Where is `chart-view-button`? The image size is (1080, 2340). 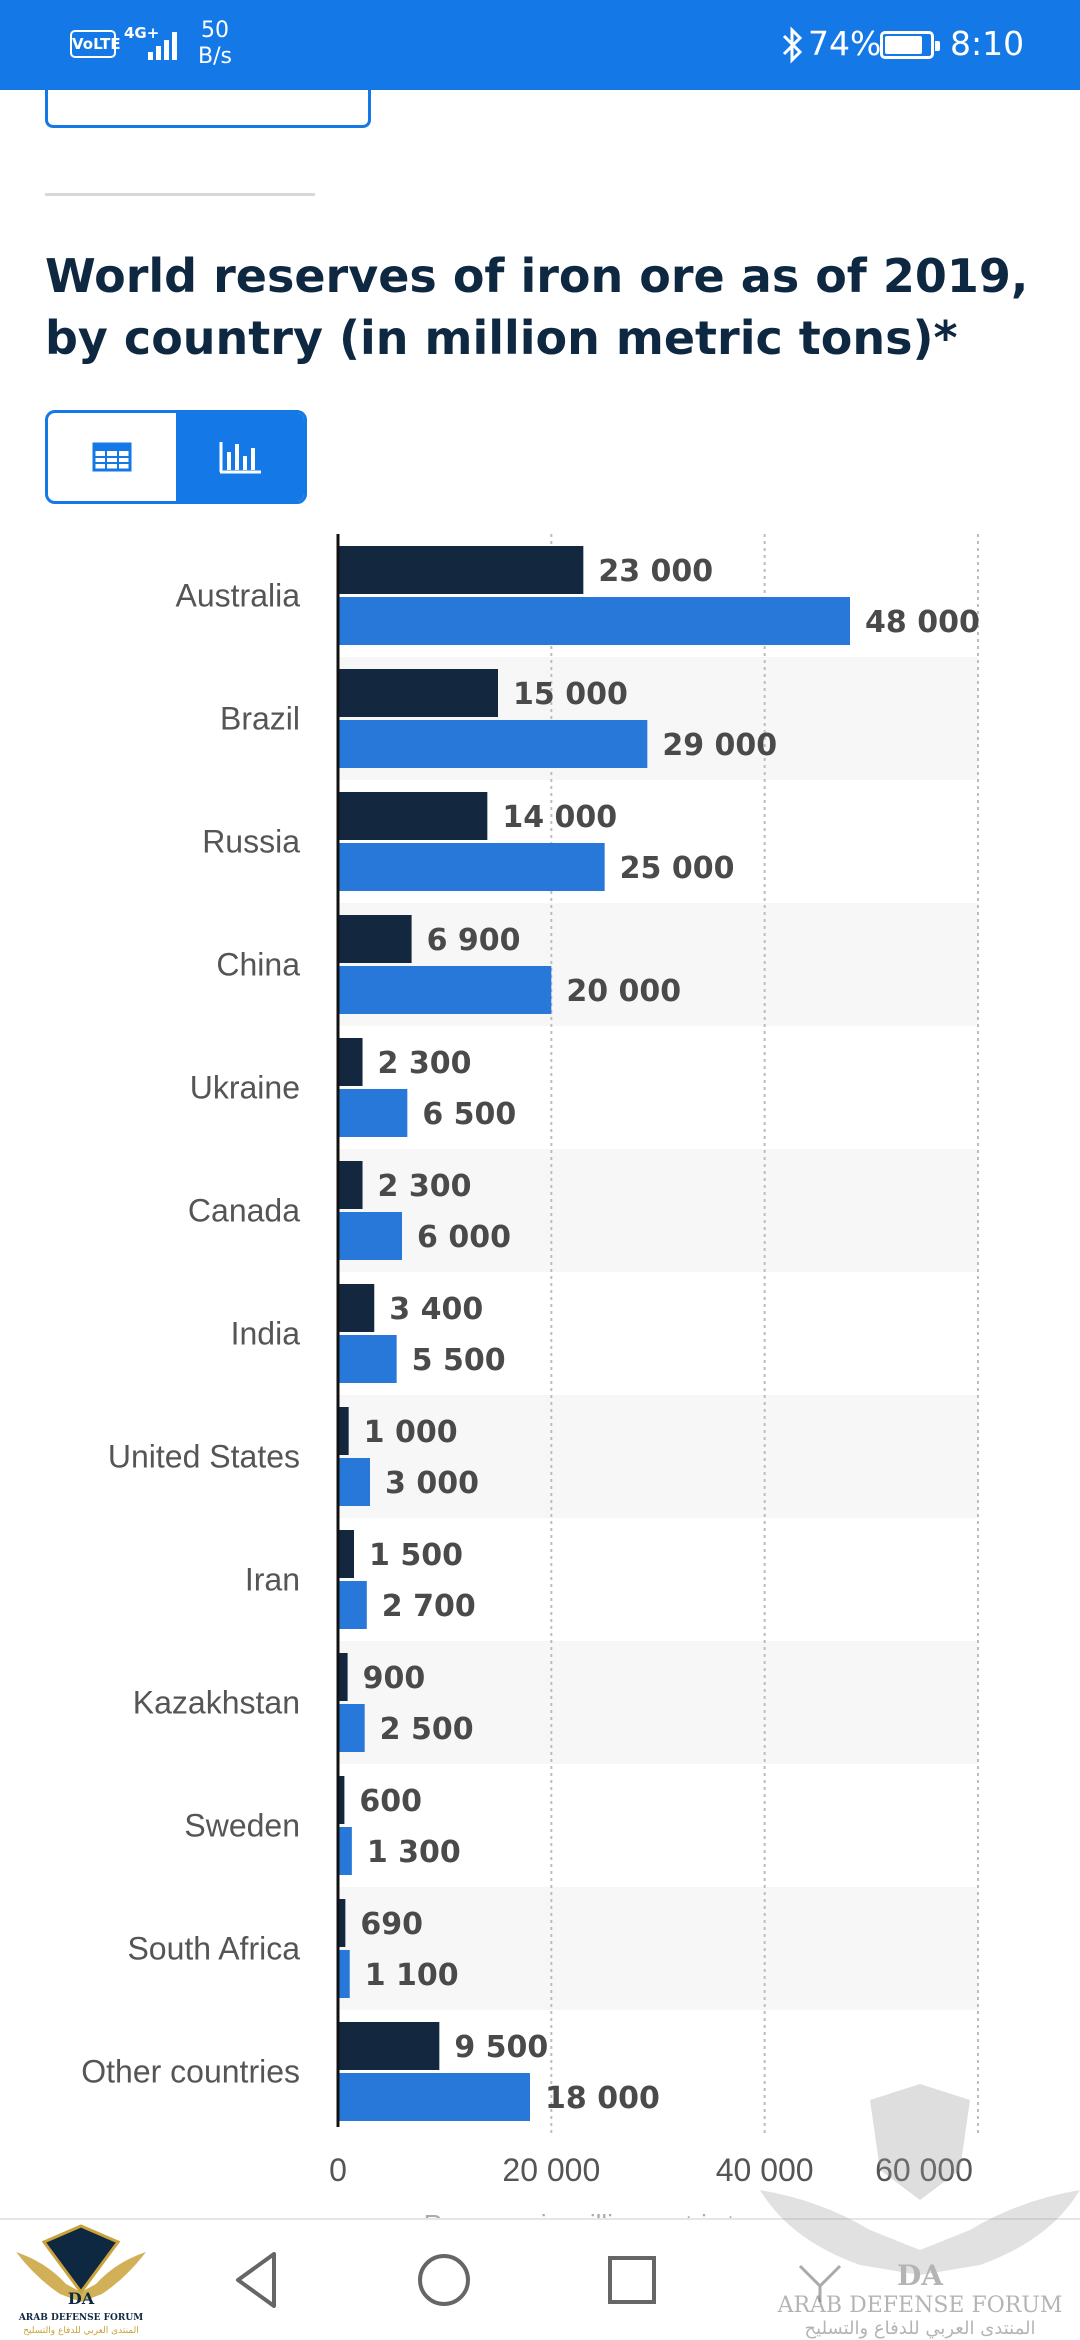
chart-view-button is located at coordinates (240, 457).